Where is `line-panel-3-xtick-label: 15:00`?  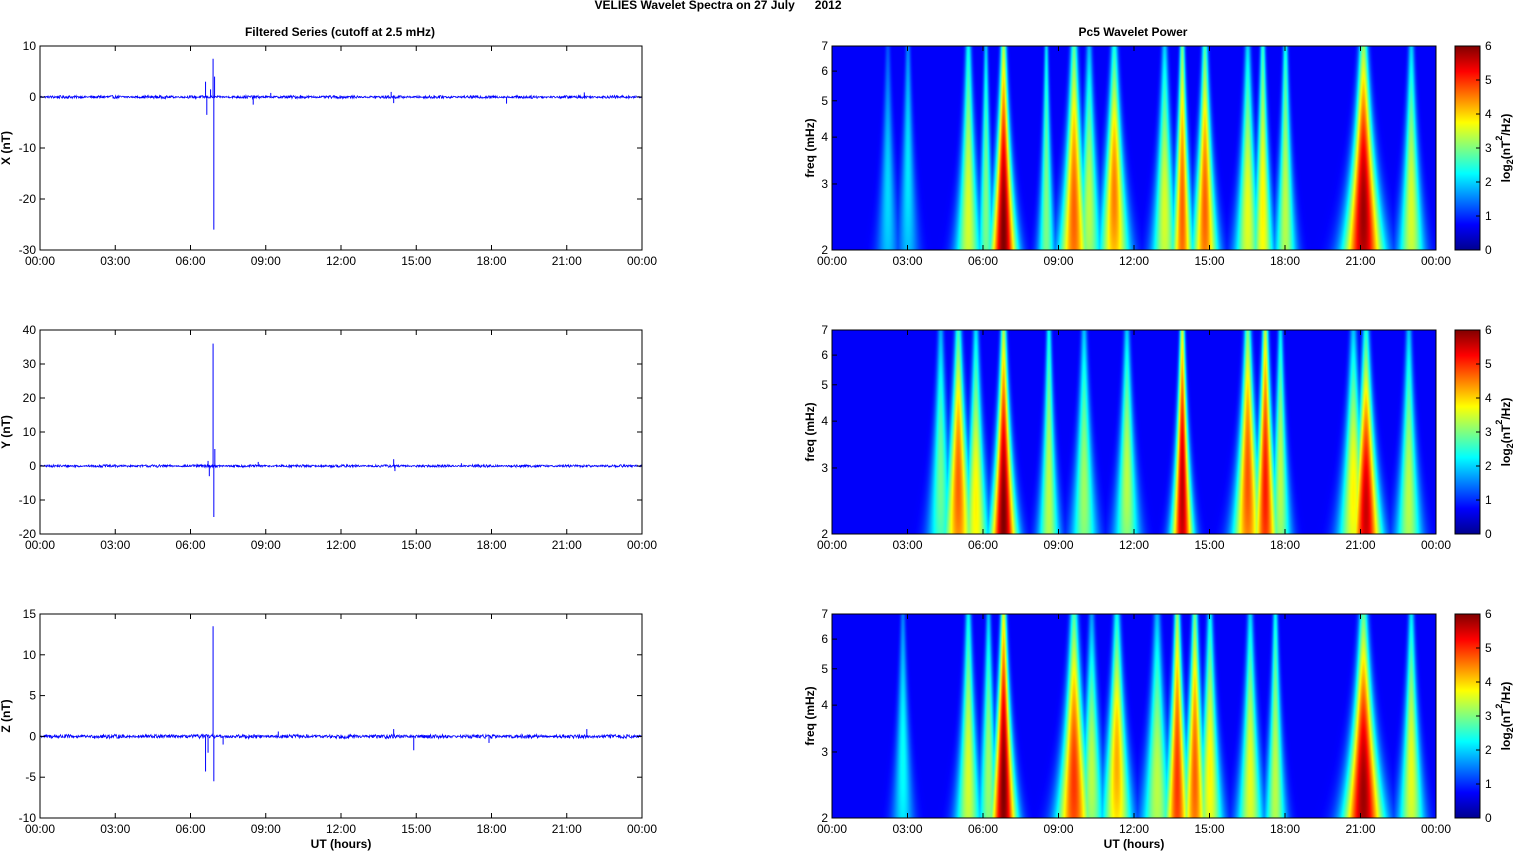 line-panel-3-xtick-label: 15:00 is located at coordinates (416, 829).